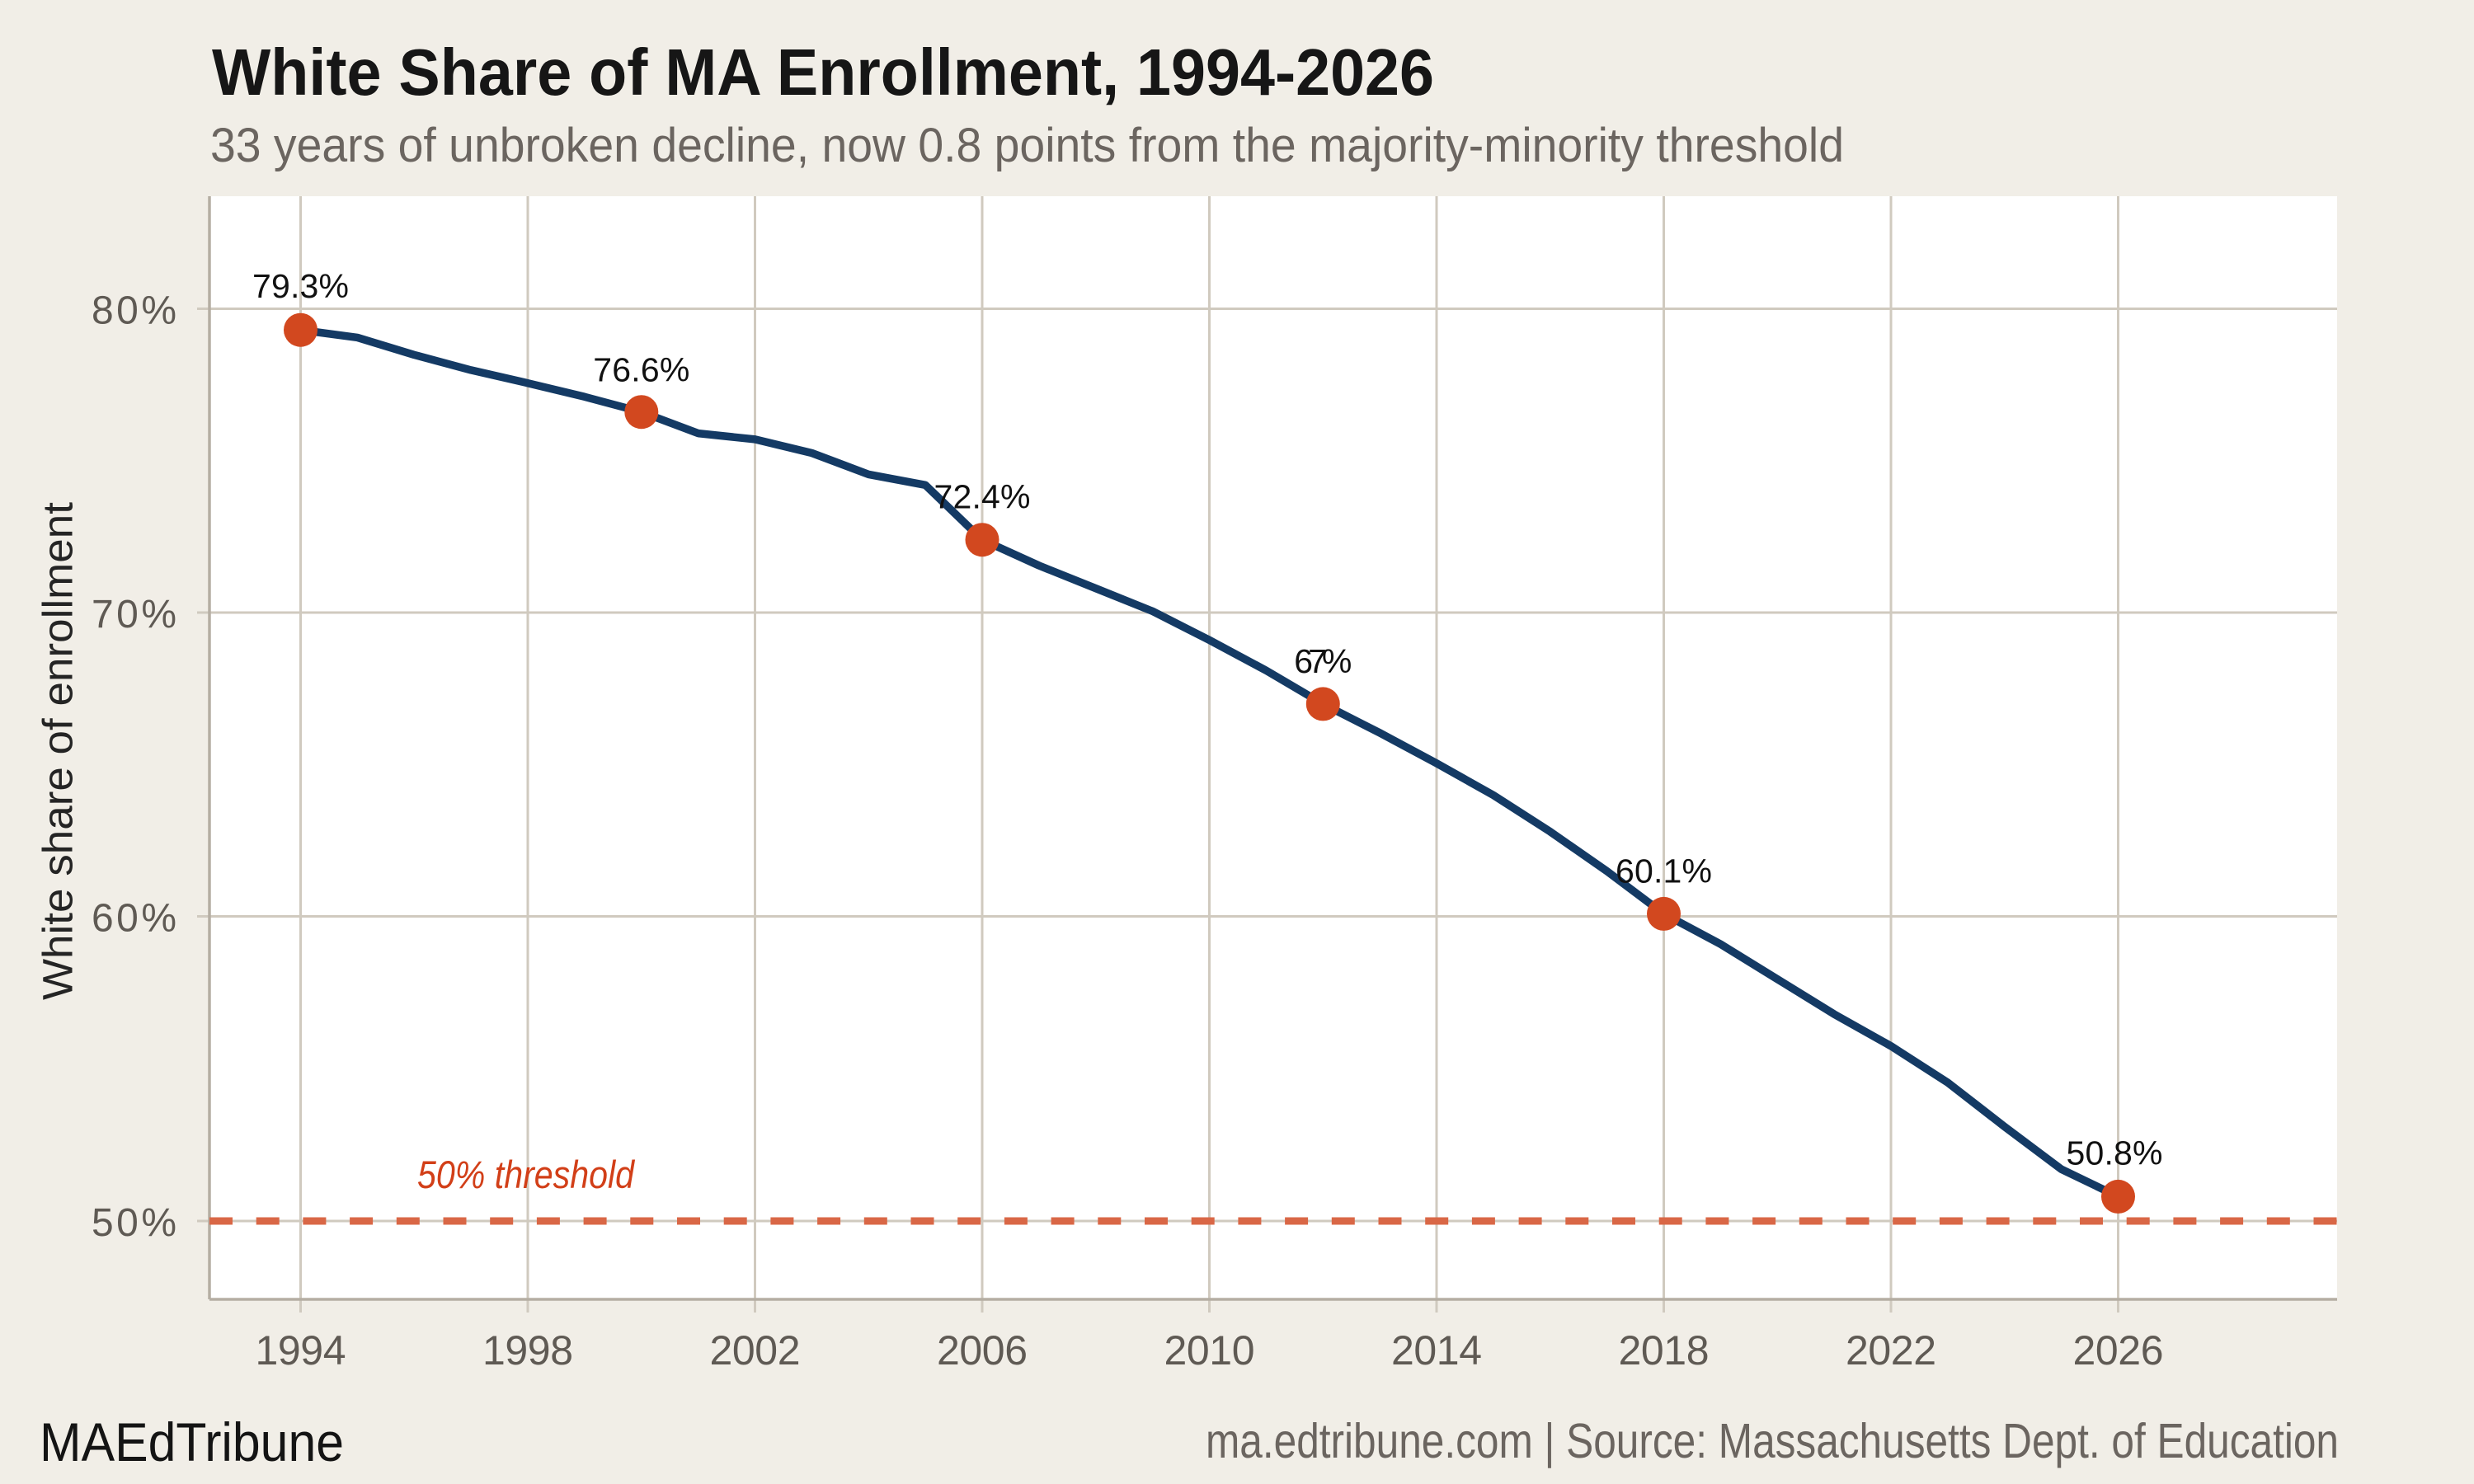 This screenshot has height=1484, width=2474. Describe the element at coordinates (1891, 1350) in the screenshot. I see `svg-text: 2022` at that location.